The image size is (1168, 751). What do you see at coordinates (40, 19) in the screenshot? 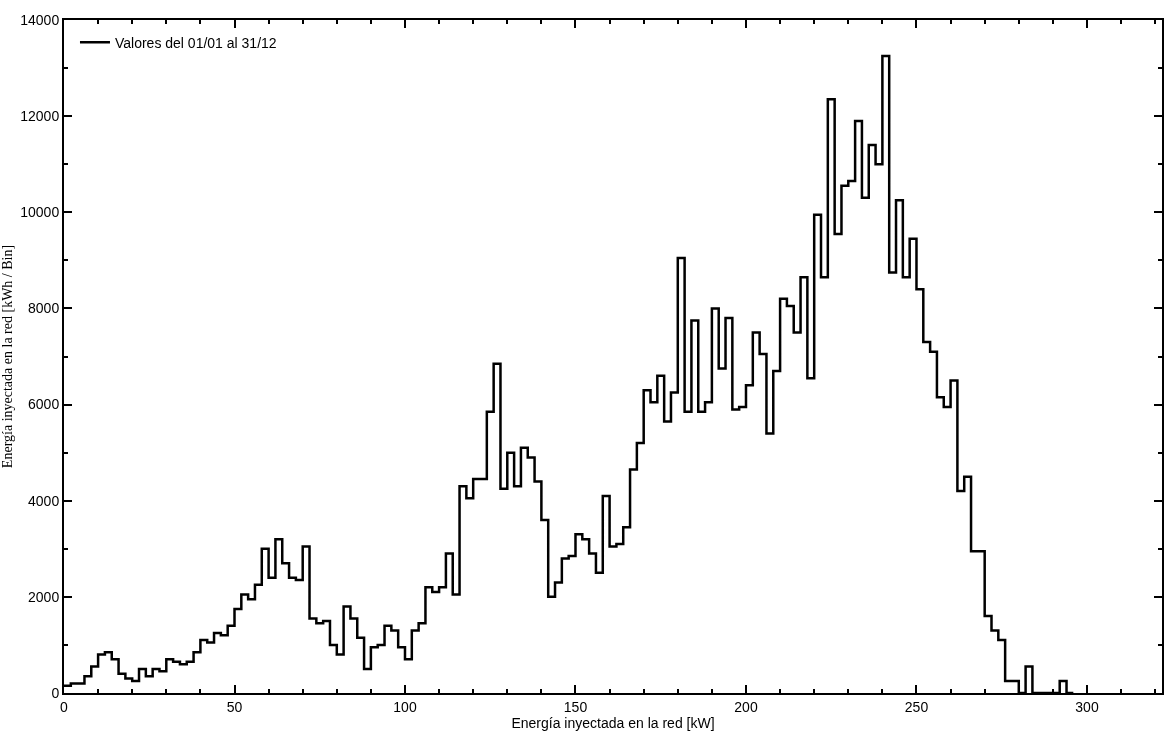
I see `y-tick-label: 14000` at bounding box center [40, 19].